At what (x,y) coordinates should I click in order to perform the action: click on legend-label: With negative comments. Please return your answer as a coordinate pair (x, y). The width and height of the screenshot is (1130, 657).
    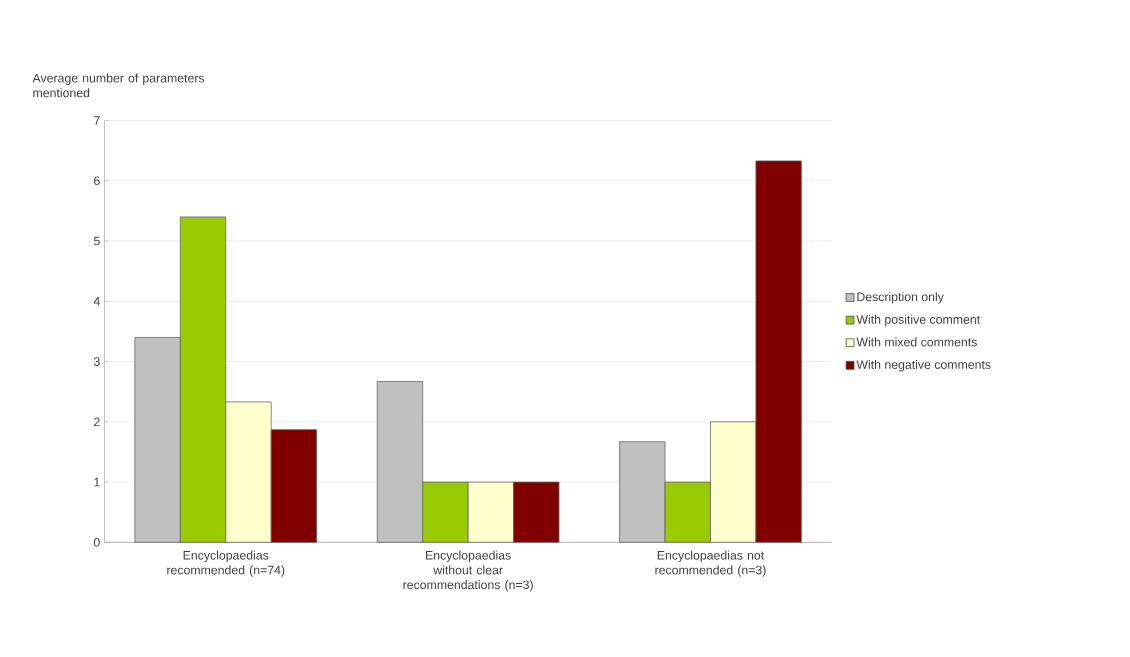
    Looking at the image, I should click on (923, 365).